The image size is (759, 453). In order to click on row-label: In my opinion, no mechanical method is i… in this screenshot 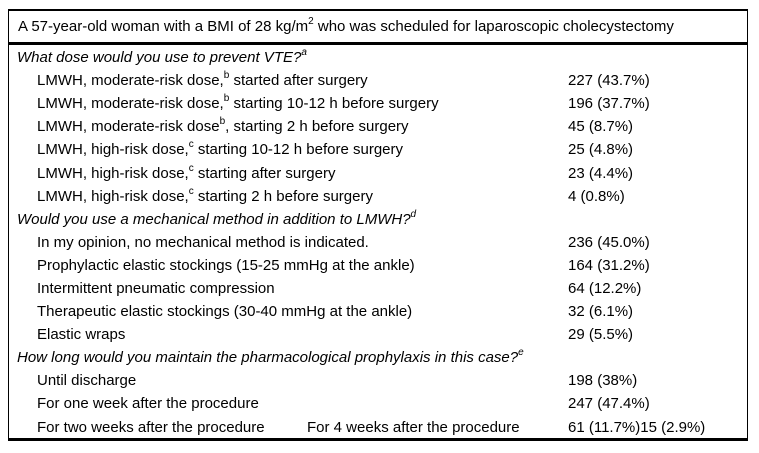, I will do `click(189, 242)`.